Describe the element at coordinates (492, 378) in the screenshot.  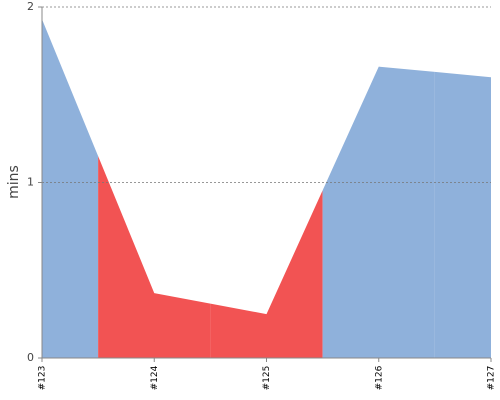
I see `x-tick-label: #127` at that location.